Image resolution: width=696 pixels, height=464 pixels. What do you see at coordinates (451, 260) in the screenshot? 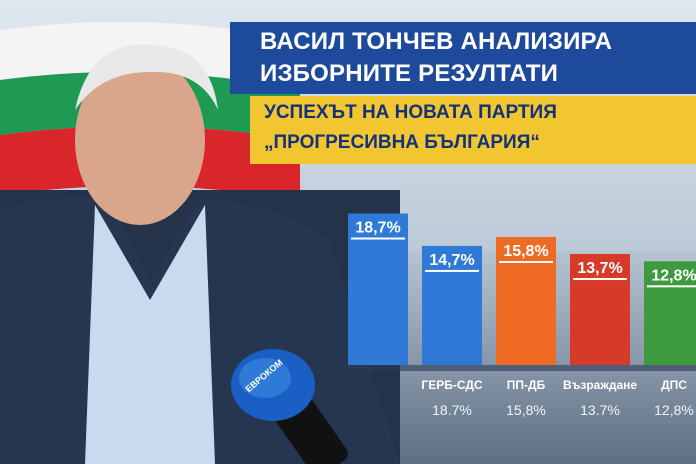
I see `bar-value-label-1: 14,7%` at bounding box center [451, 260].